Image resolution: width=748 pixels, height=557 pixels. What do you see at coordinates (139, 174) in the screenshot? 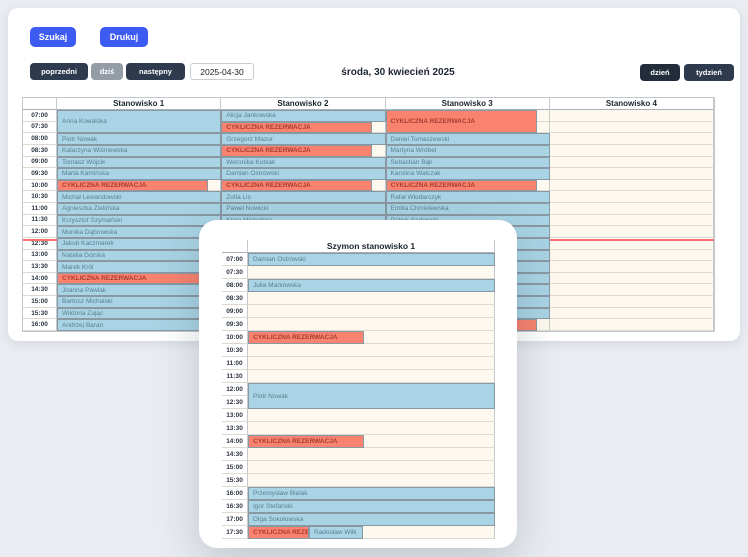
I see `event-booking: Marta Kamińska` at bounding box center [139, 174].